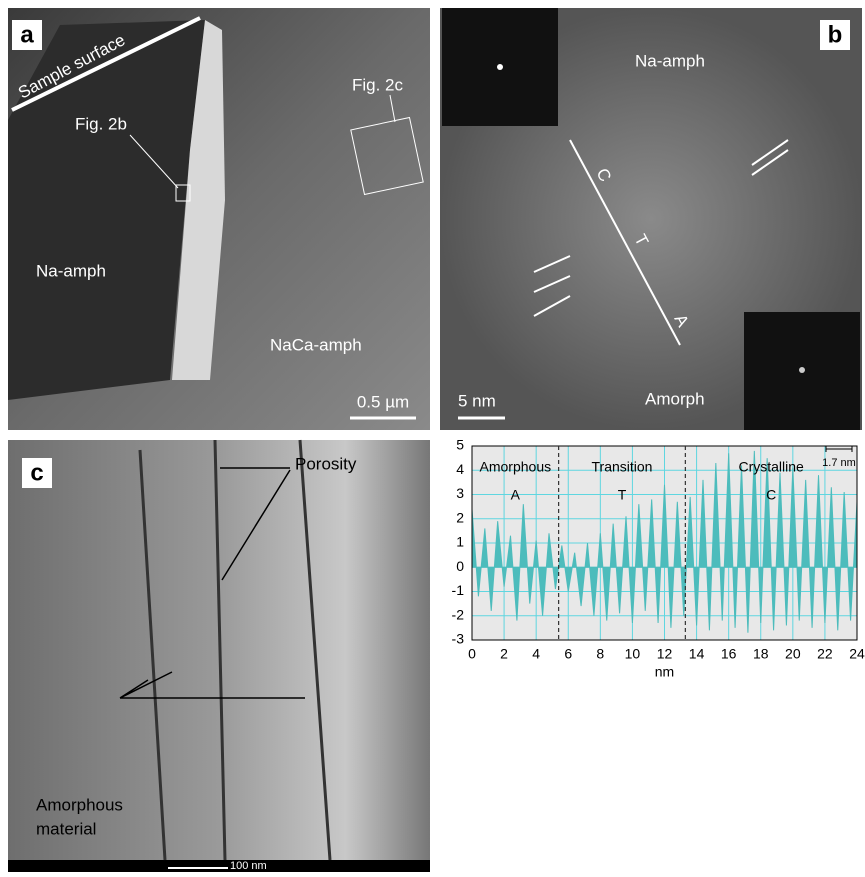 The image size is (865, 877). What do you see at coordinates (387, 156) in the screenshot?
I see `box-2c` at bounding box center [387, 156].